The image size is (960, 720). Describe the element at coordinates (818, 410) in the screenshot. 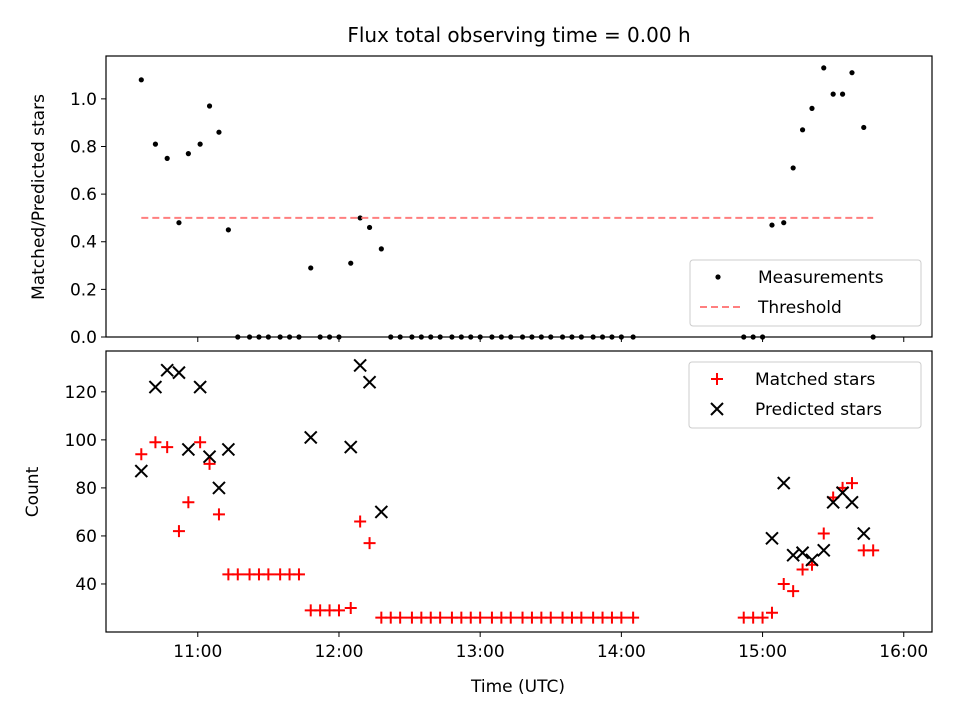

I see `legend-predicted-label: Predicted stars` at that location.